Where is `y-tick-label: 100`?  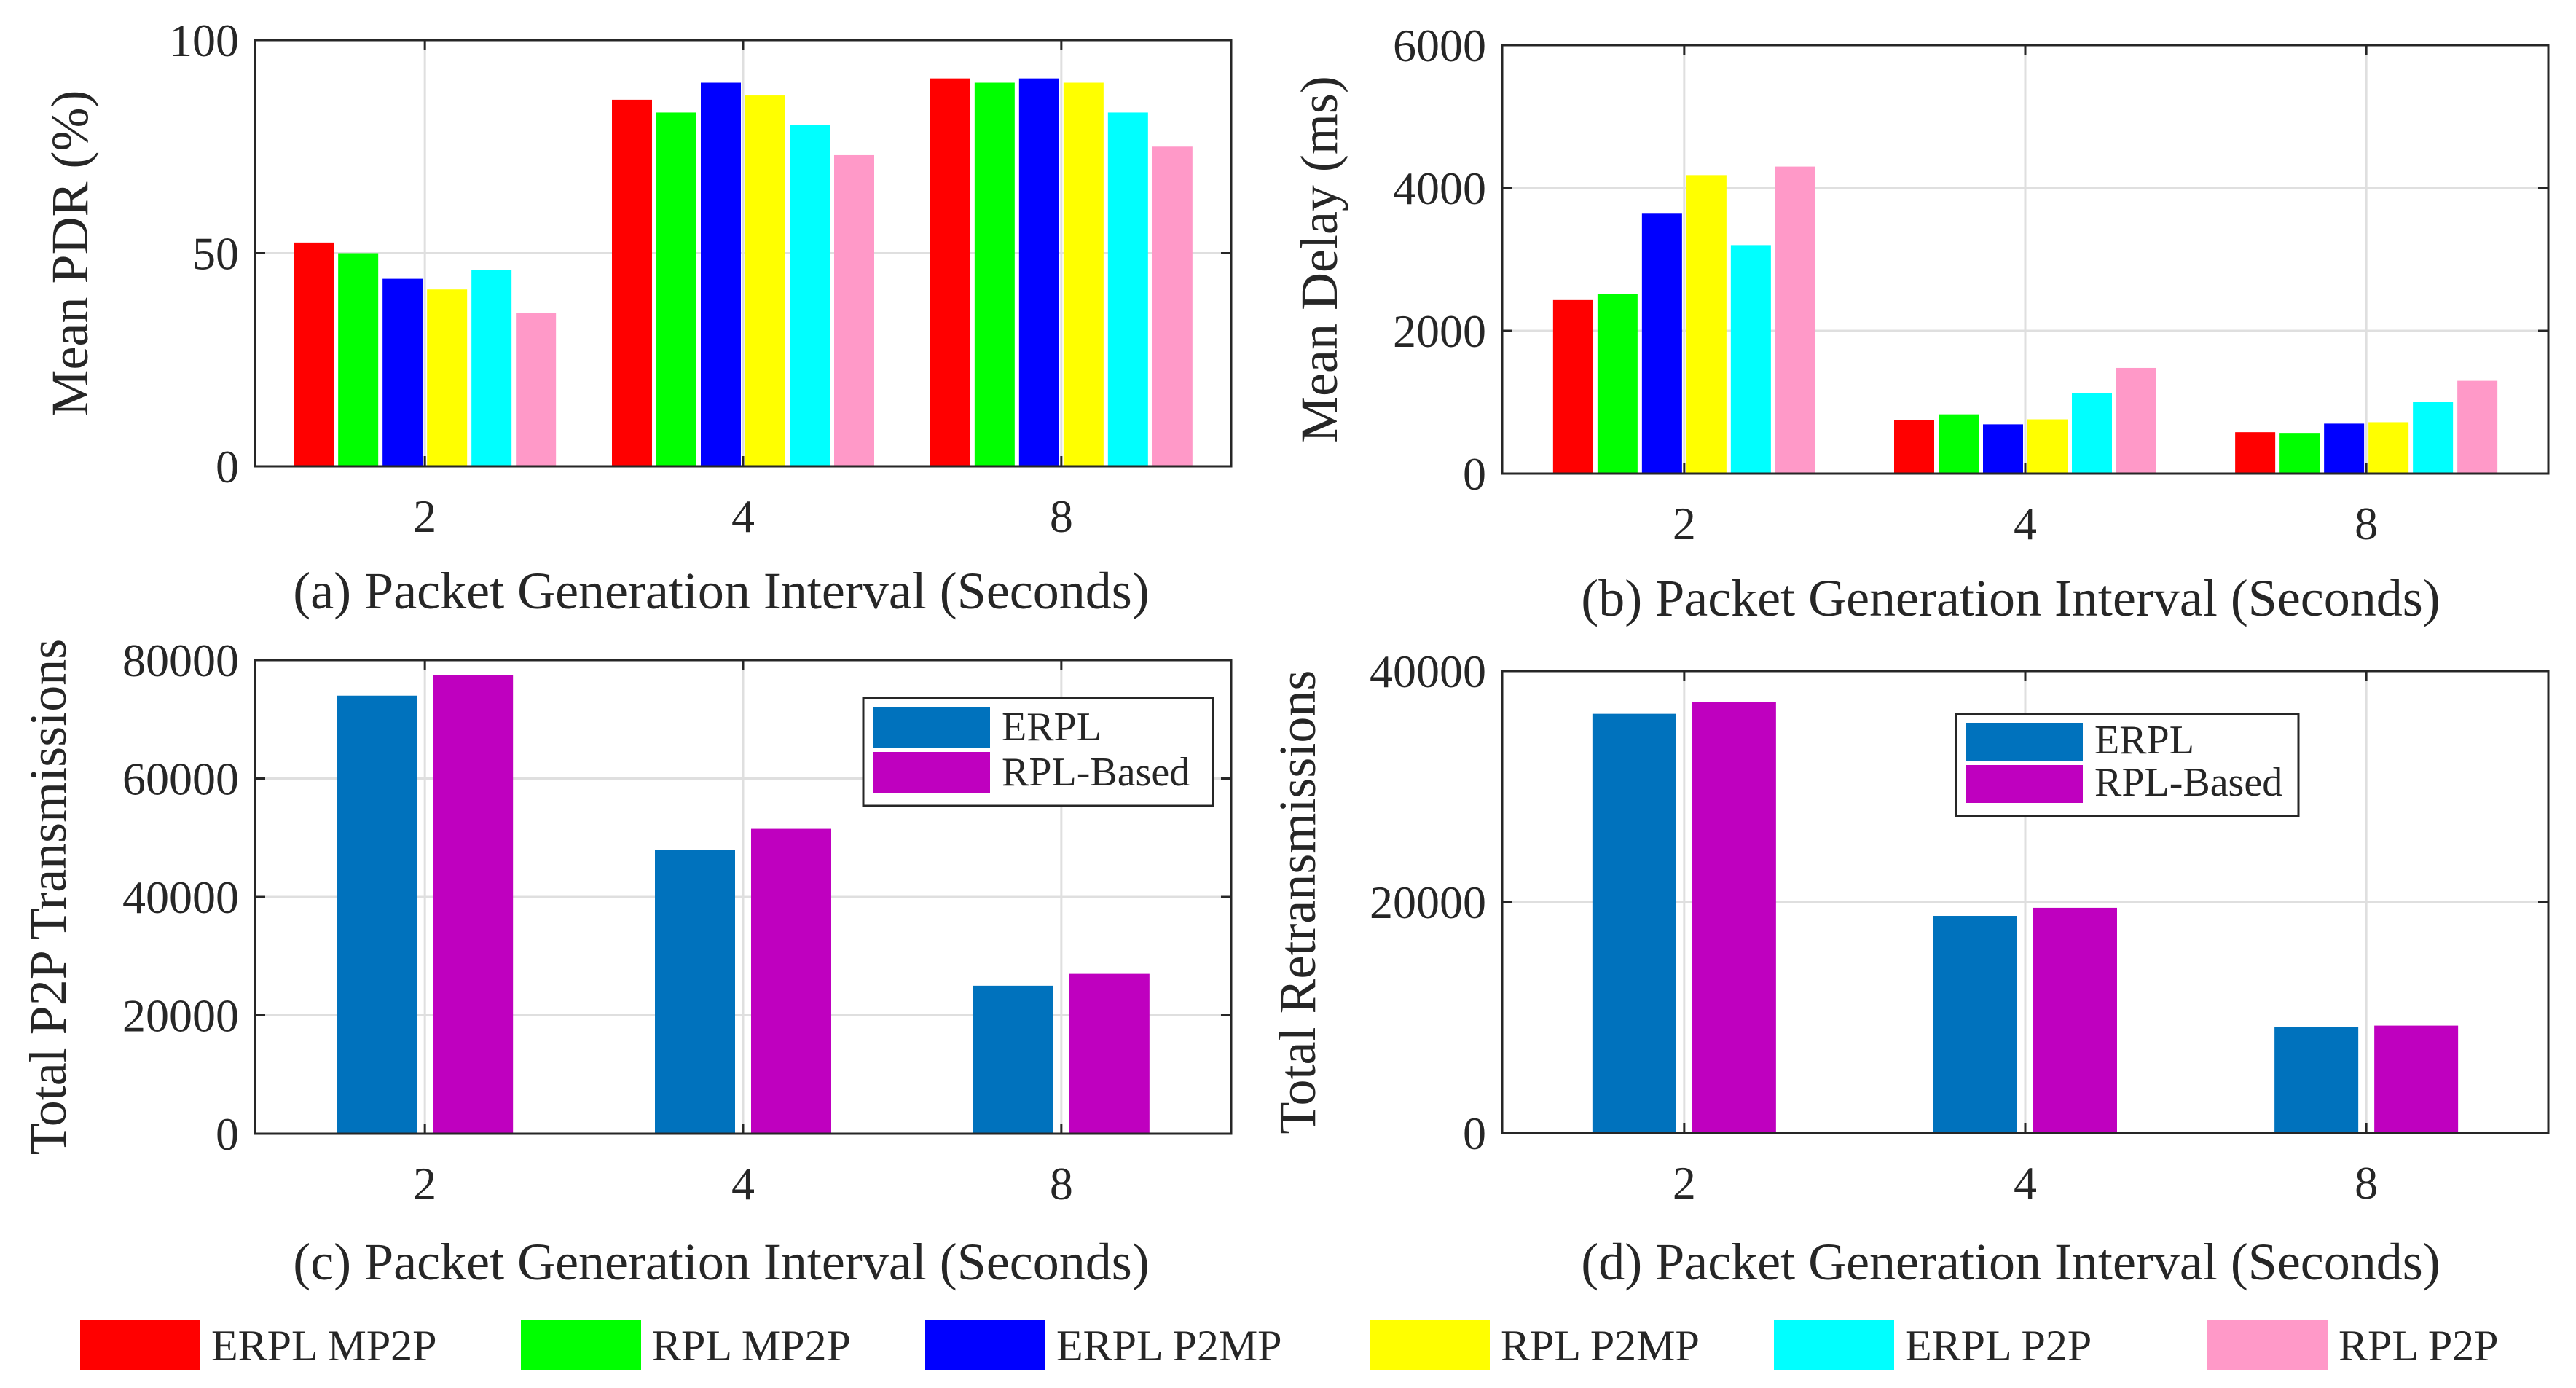
y-tick-label: 100 is located at coordinates (204, 41).